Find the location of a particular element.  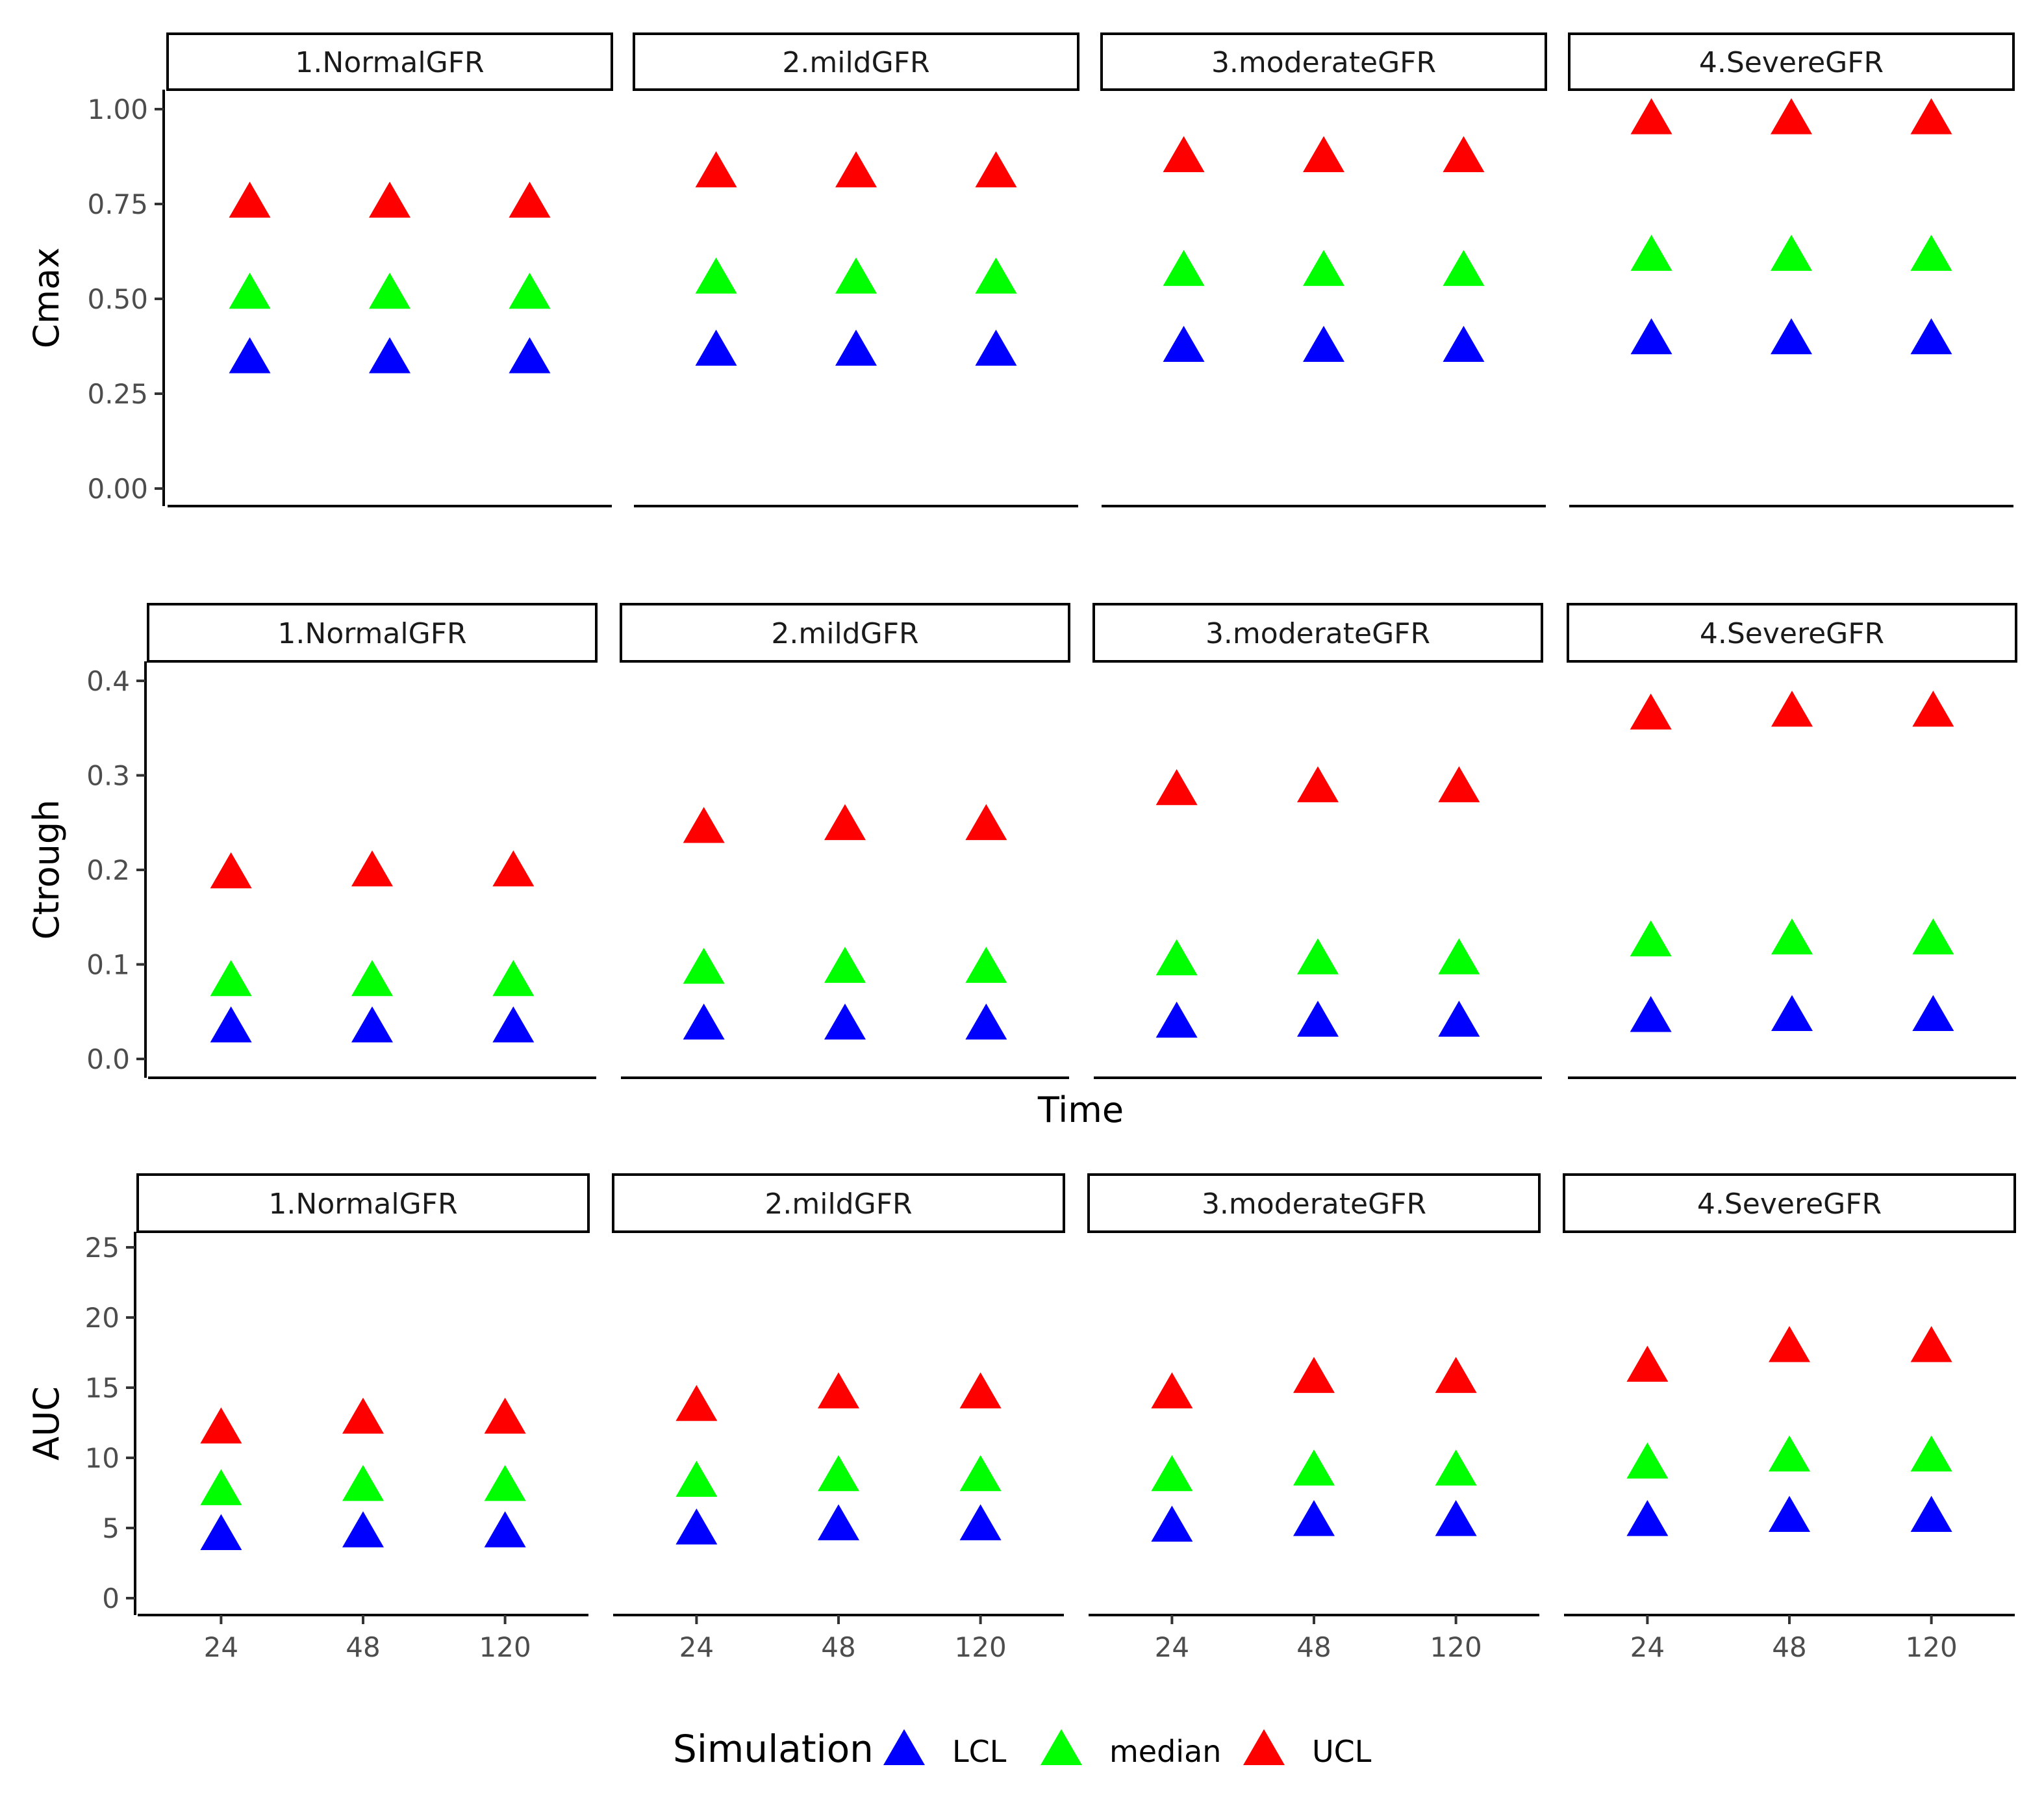

y-tick-label: 0.0 is located at coordinates (108, 1059).